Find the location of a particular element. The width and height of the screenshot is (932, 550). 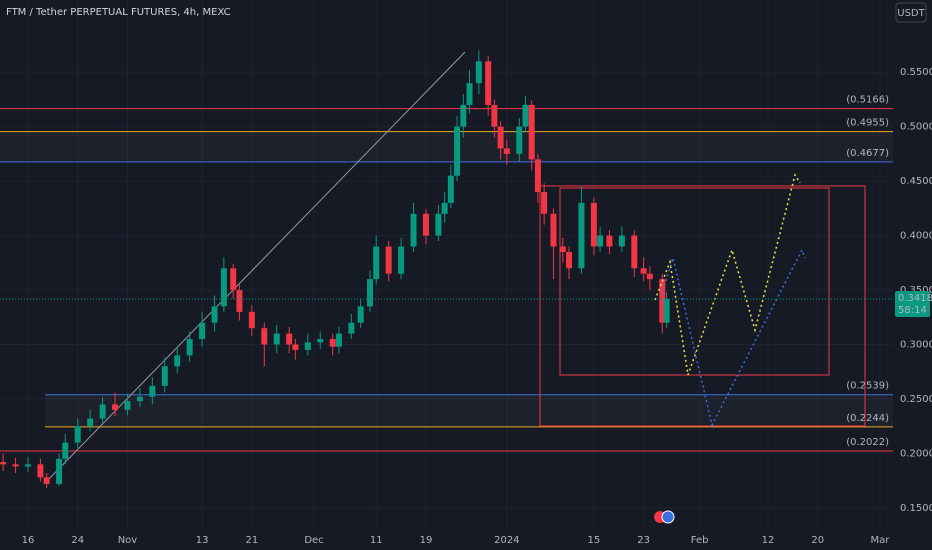

y-tick-label: 0.5000 is located at coordinates (916, 127).